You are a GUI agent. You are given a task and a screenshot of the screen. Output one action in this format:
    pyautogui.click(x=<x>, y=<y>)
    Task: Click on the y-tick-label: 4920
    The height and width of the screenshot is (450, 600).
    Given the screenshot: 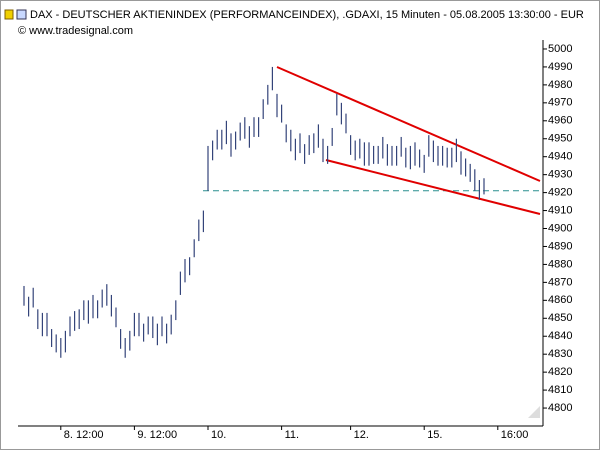 What is the action you would take?
    pyautogui.click(x=560, y=193)
    